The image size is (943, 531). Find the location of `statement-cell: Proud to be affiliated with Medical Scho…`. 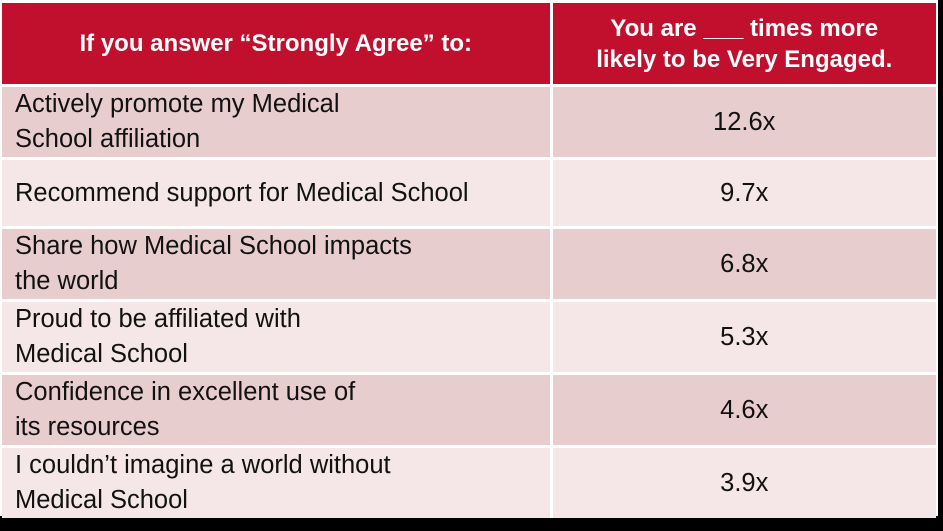

statement-cell: Proud to be affiliated with Medical Scho… is located at coordinates (277, 337).